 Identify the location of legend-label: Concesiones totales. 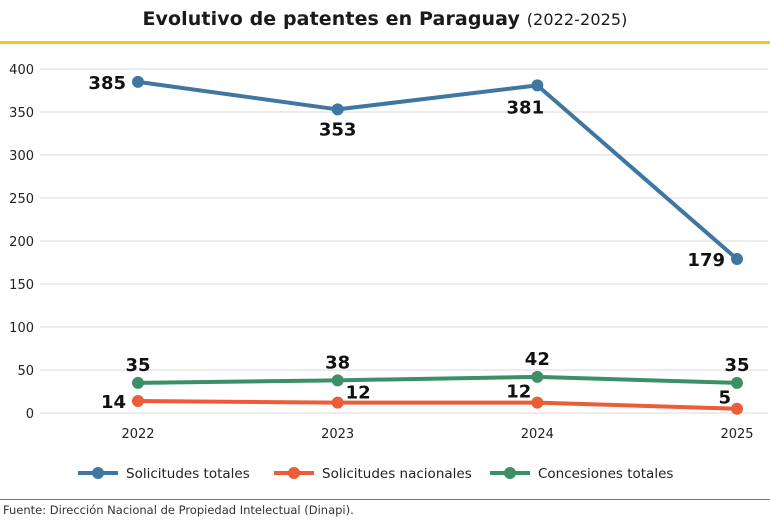
(605, 474).